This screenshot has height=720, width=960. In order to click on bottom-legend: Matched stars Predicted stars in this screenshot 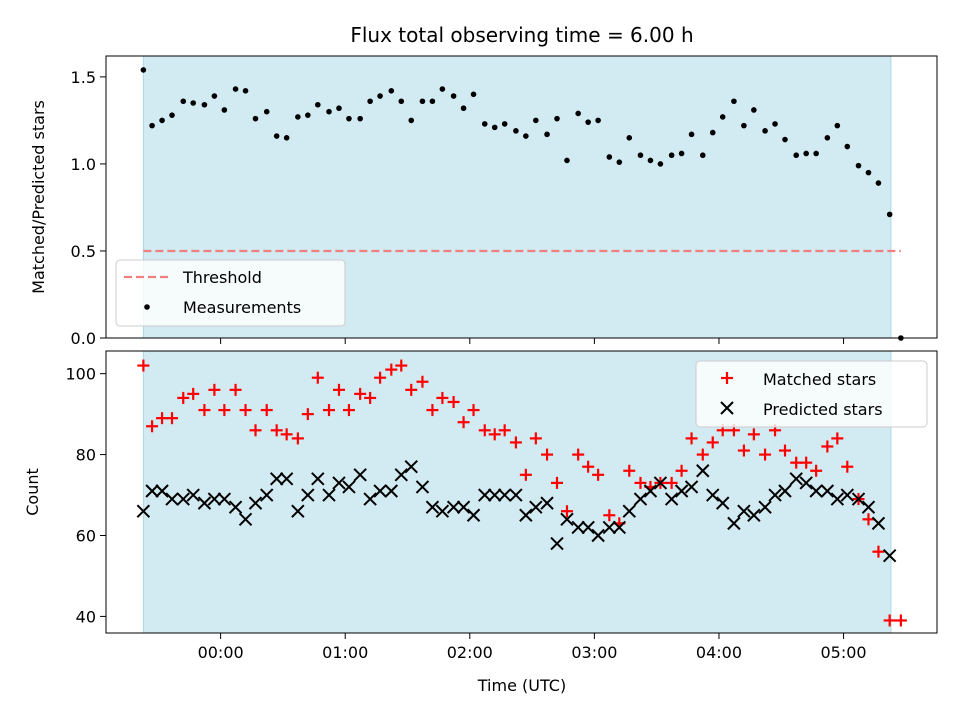, I will do `click(811, 394)`.